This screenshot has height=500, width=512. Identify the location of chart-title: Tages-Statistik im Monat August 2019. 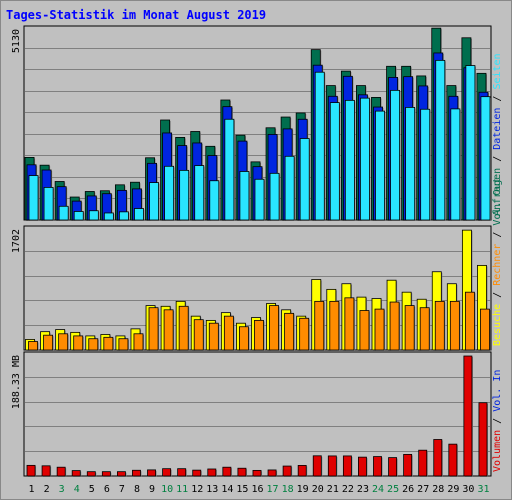
(136, 15).